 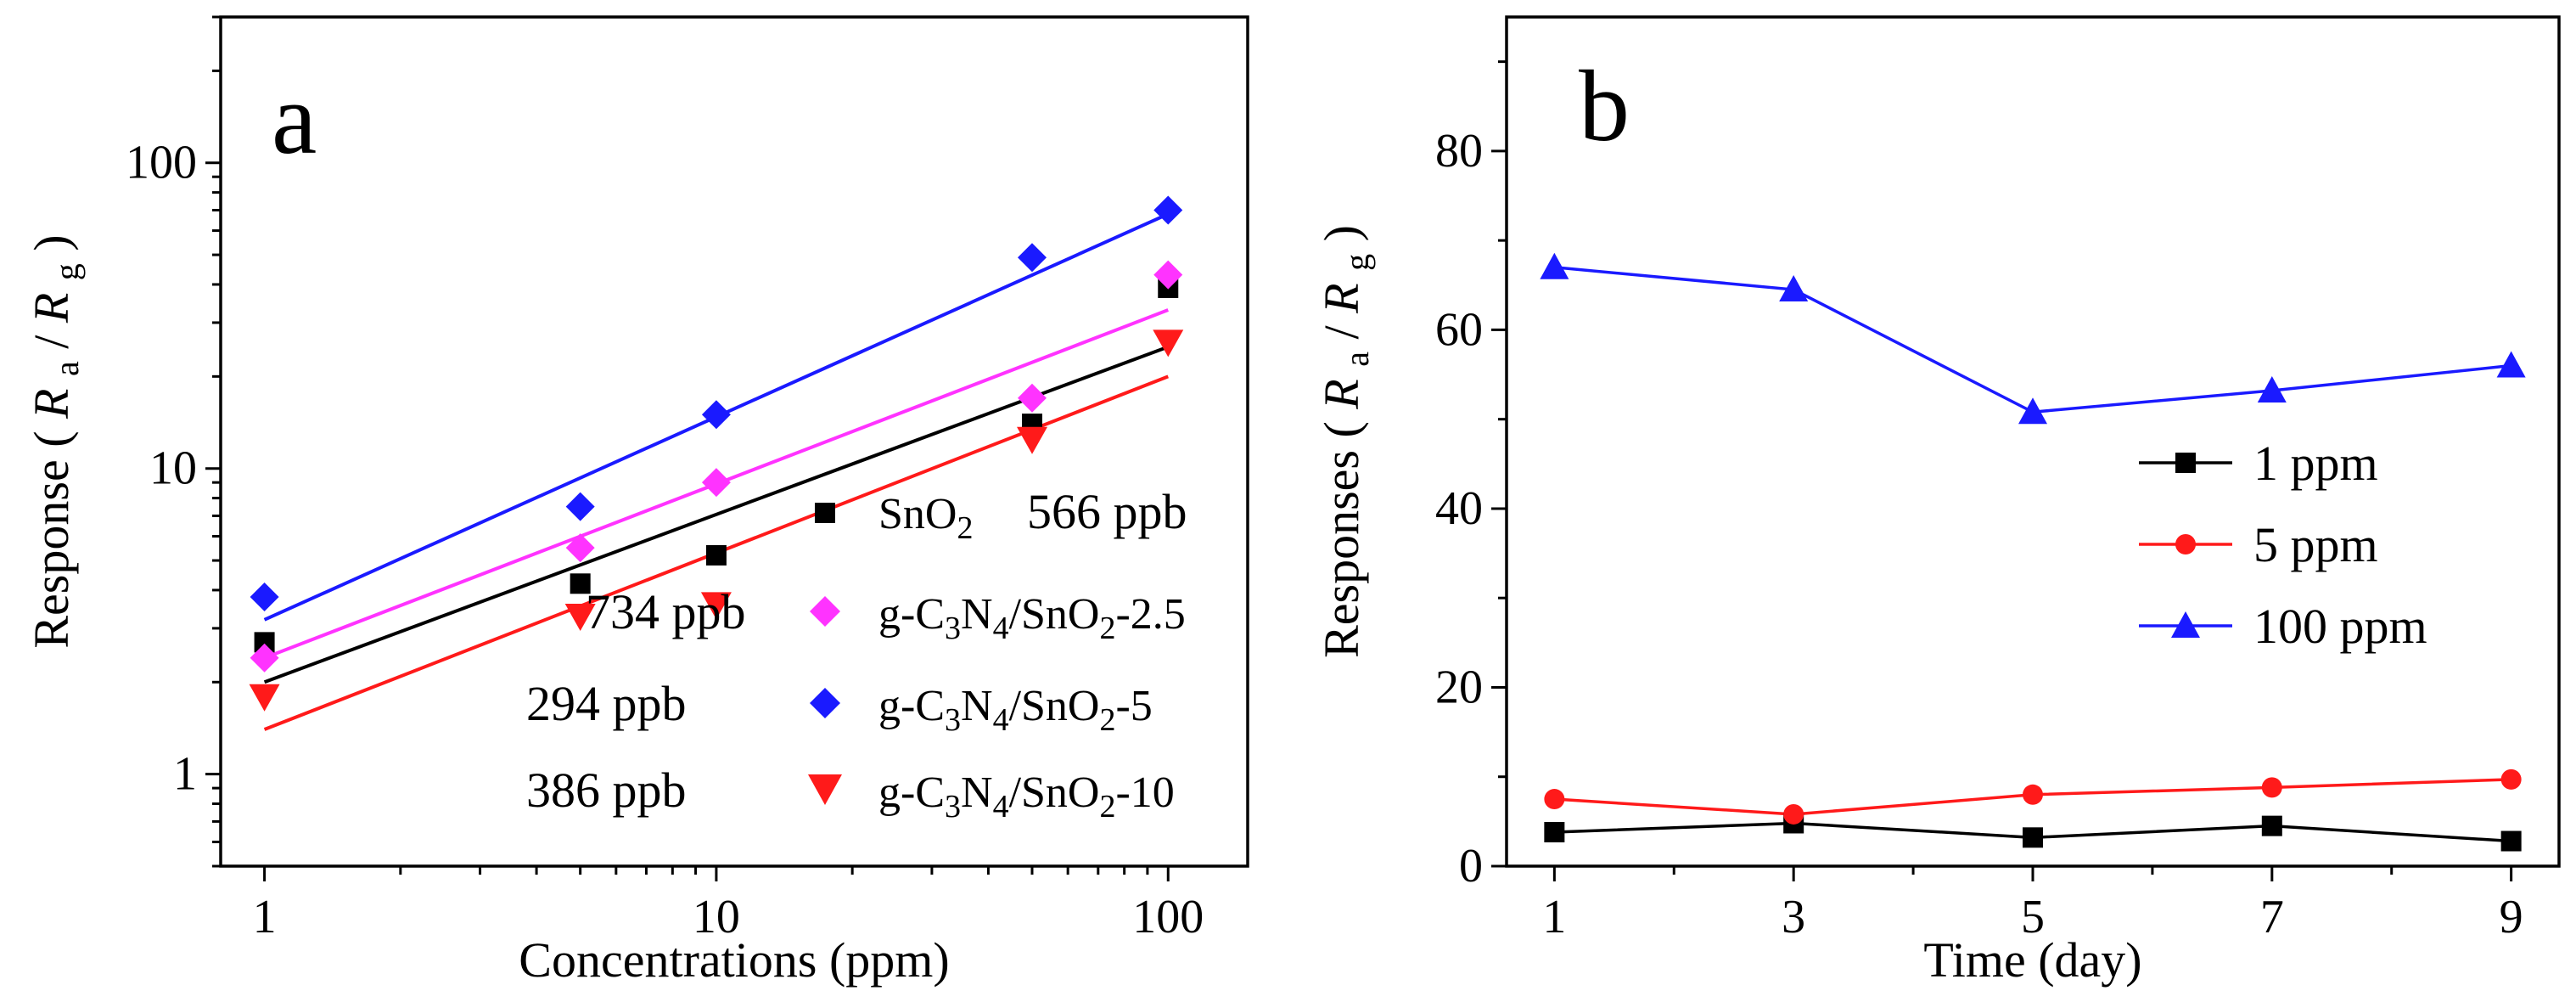 I want to click on legend-p1: 1 ppm, so click(x=2258, y=463).